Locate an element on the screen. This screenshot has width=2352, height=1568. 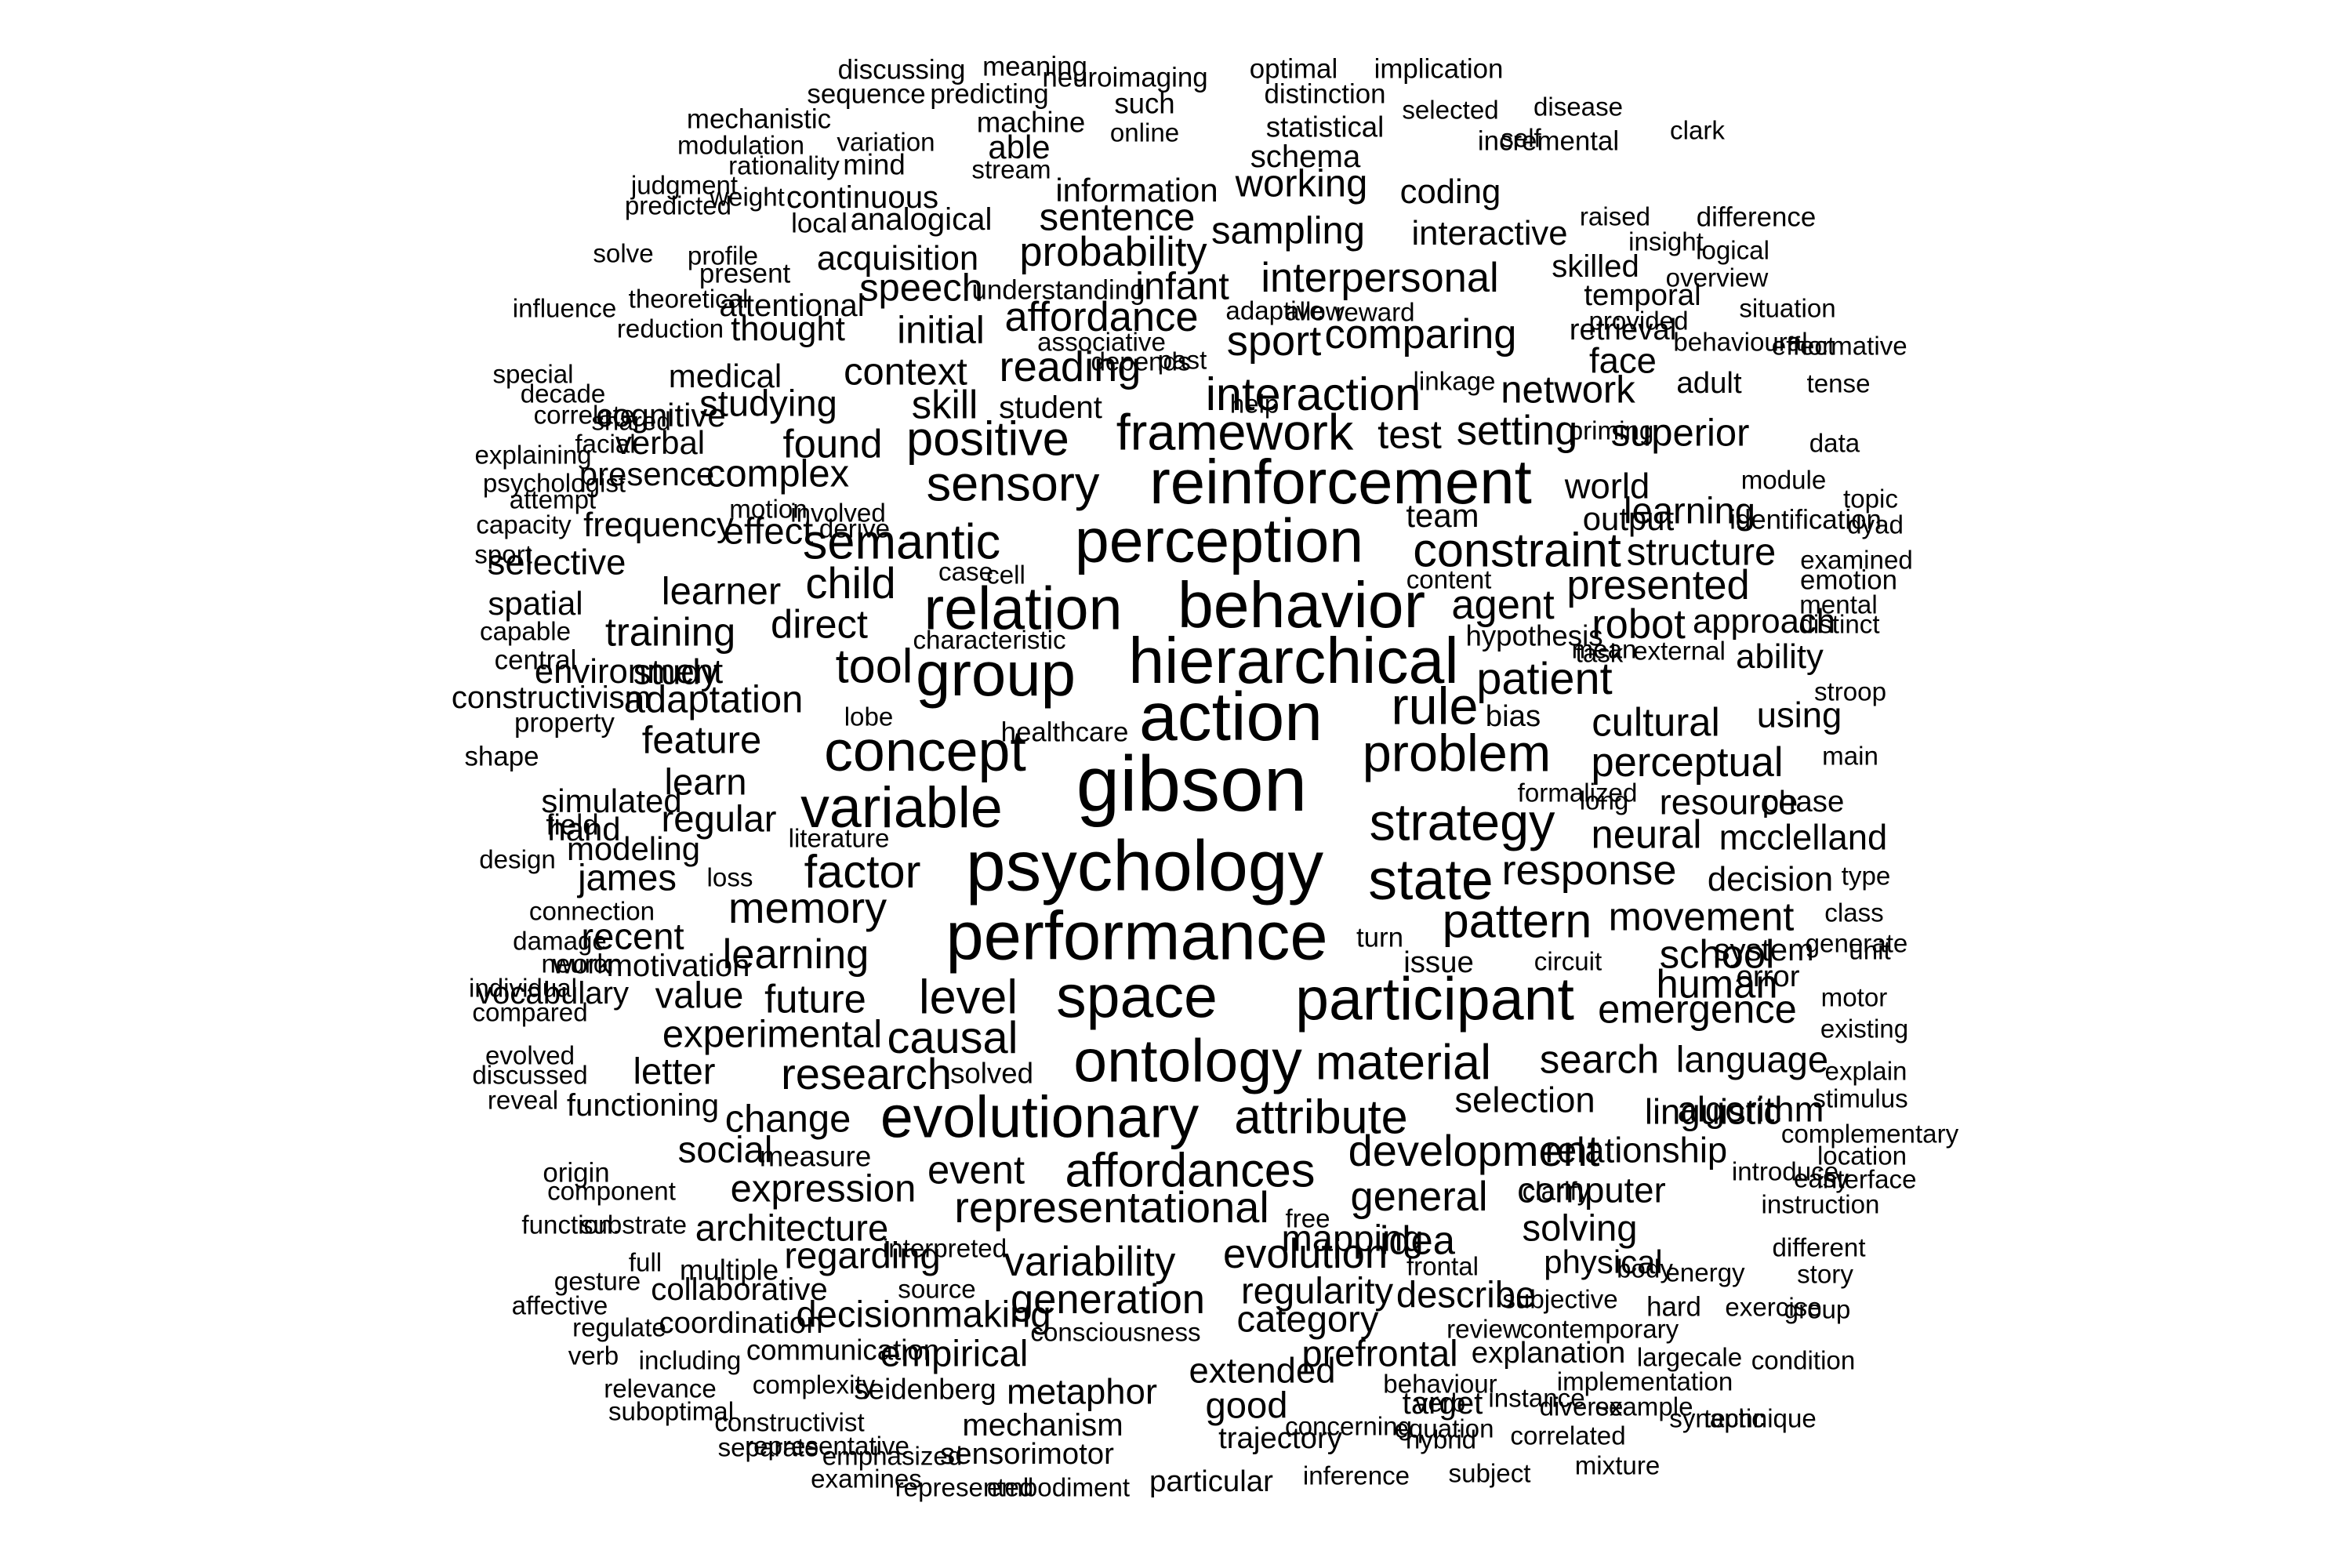
cloud-word: simulated is located at coordinates (611, 801).